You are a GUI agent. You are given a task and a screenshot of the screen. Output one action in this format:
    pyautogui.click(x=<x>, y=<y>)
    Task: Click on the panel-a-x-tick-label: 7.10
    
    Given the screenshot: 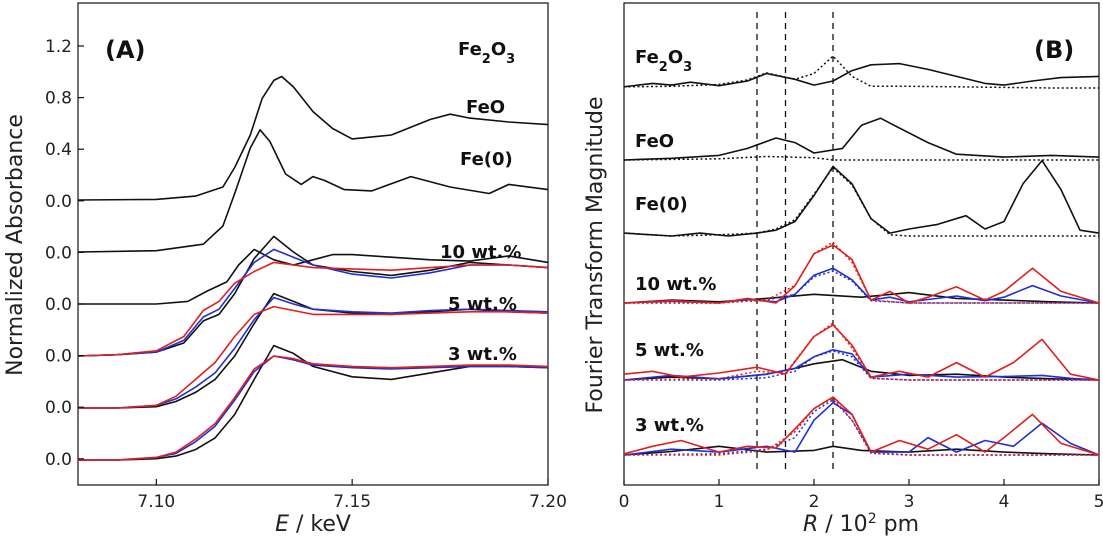 What is the action you would take?
    pyautogui.click(x=156, y=502)
    